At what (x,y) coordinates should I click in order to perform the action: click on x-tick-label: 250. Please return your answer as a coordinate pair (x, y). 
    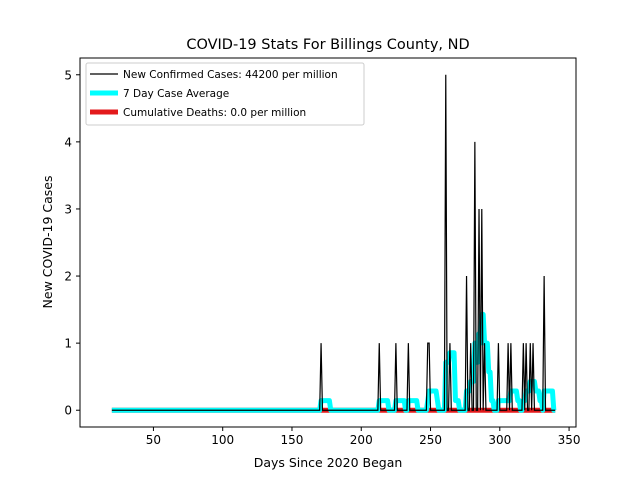
    Looking at the image, I should click on (430, 440).